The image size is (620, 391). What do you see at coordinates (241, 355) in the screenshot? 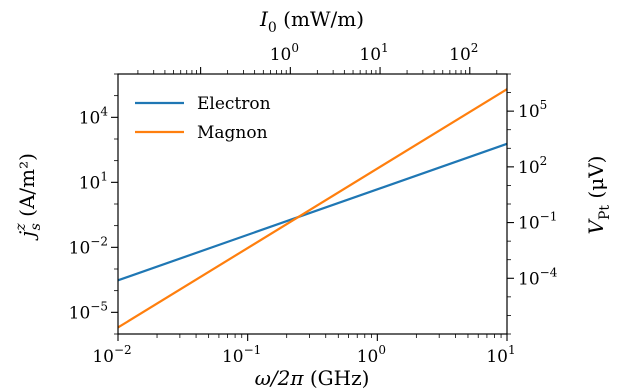
I see `x-tick-label: 10⁻¹` at bounding box center [241, 355].